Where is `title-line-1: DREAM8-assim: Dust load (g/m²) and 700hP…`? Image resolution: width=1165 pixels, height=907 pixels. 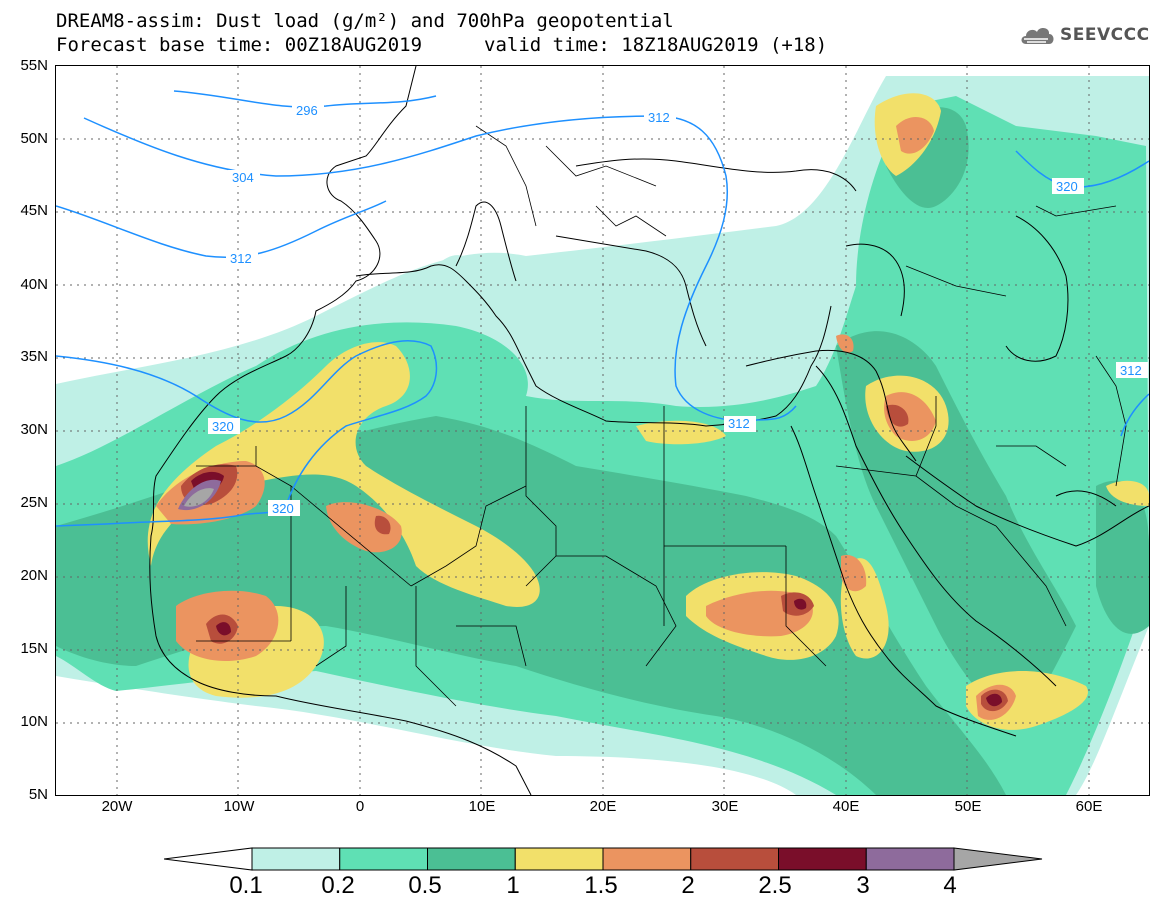 title-line-1: DREAM8-assim: Dust load (g/m²) and 700hP… is located at coordinates (365, 21).